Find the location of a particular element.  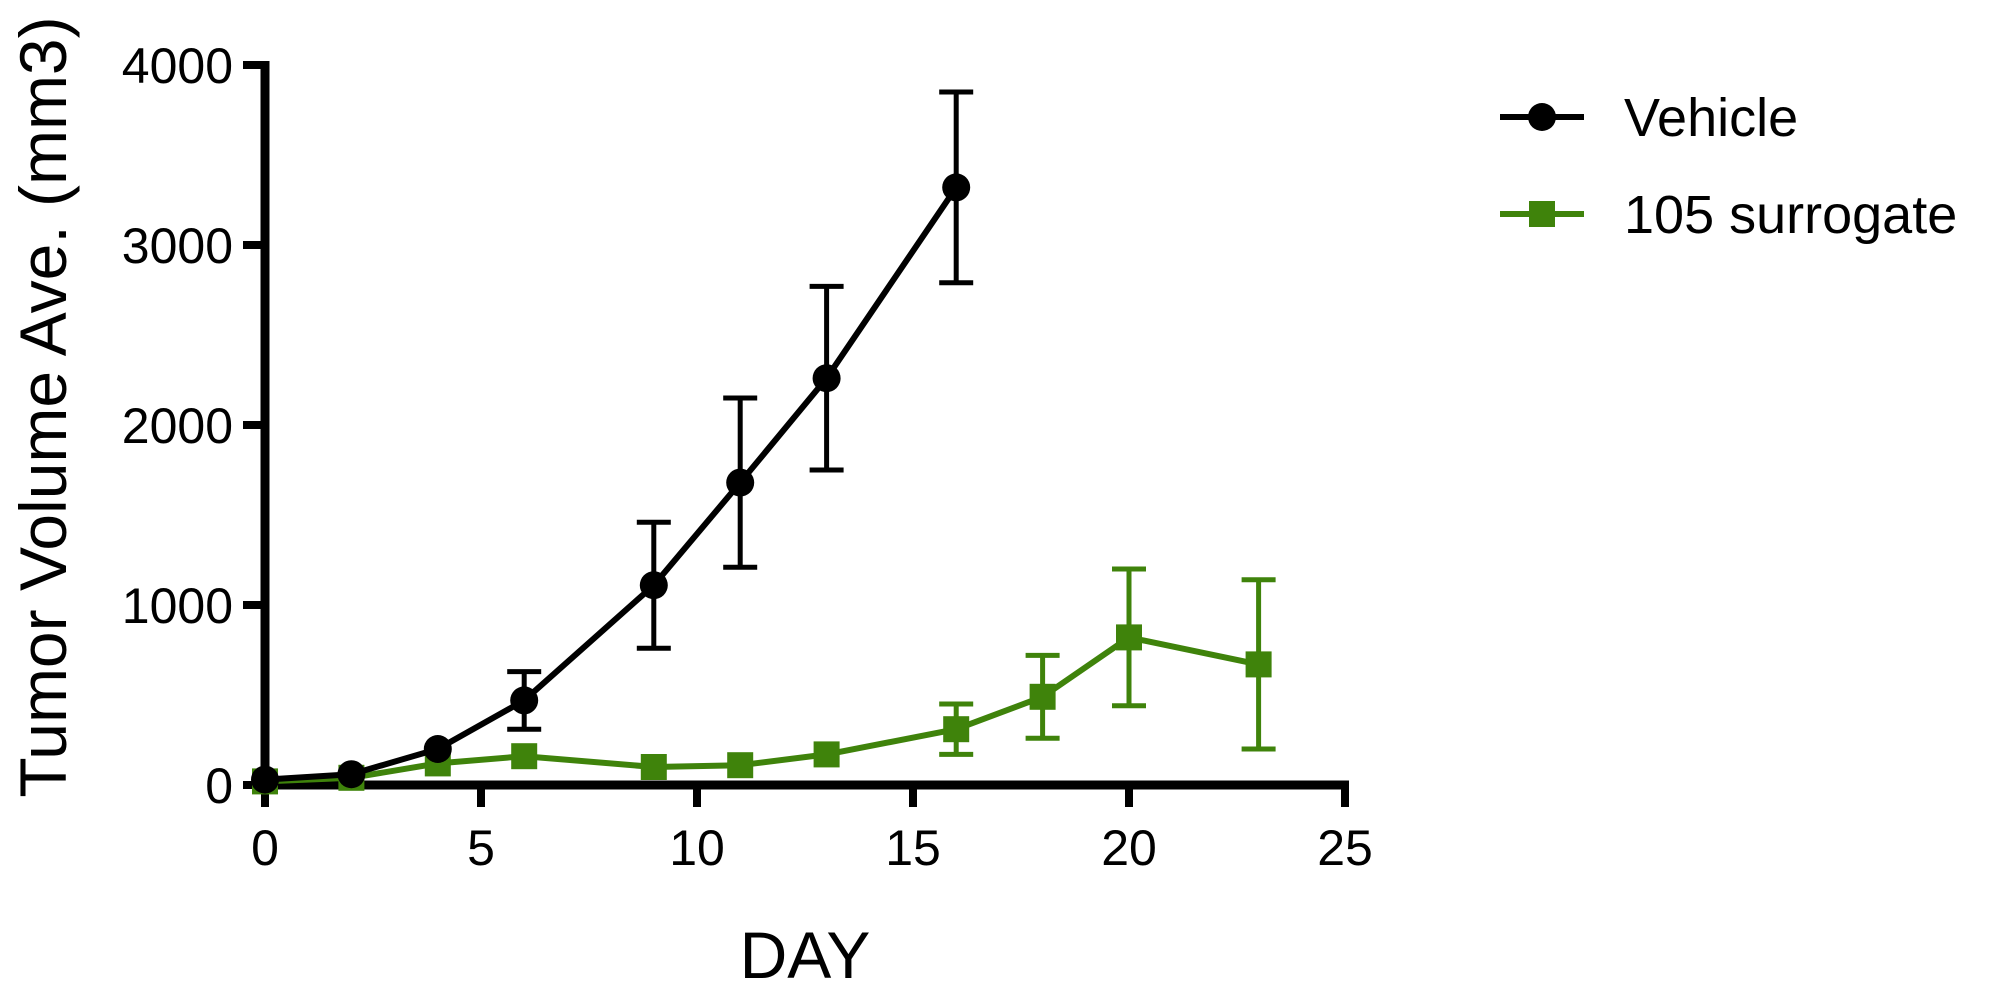

legend-label: 105 surrogate is located at coordinates (1790, 215).